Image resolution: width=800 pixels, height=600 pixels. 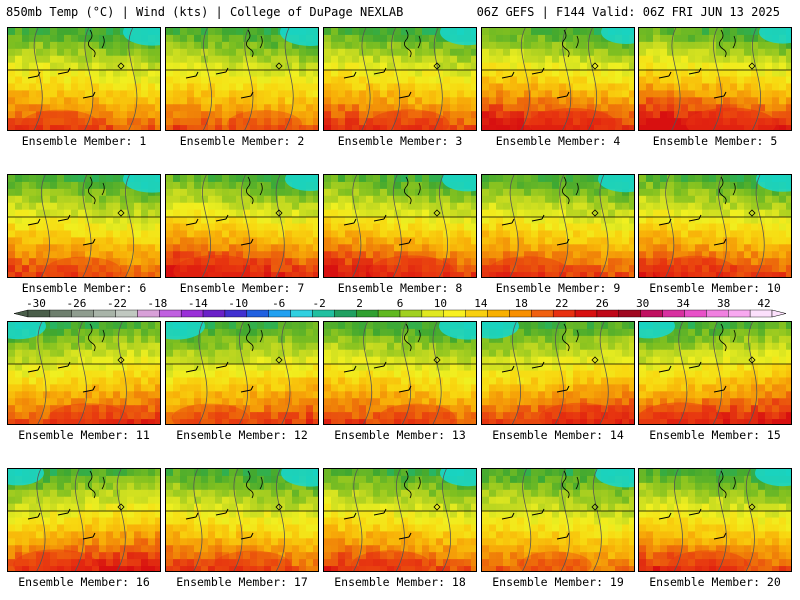 I want to click on wind-barb, so click(x=64, y=365).